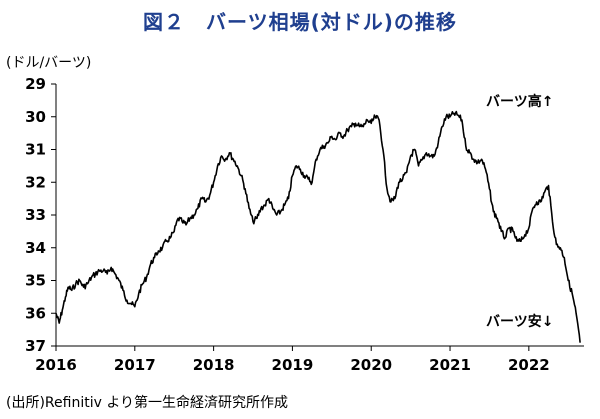  Describe the element at coordinates (49, 63) in the screenshot. I see `y-axis-unit-label: (ドル/バーツ)` at that location.